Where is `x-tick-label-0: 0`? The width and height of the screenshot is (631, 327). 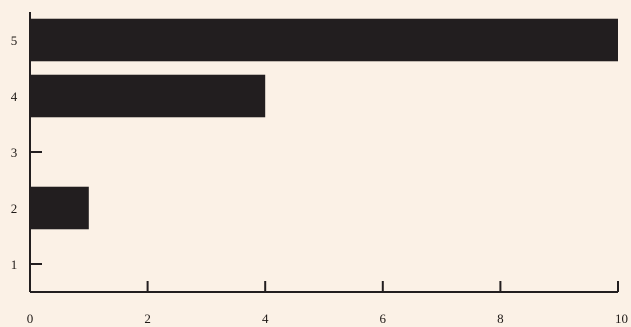
x-tick-label-0: 0 is located at coordinates (30, 318).